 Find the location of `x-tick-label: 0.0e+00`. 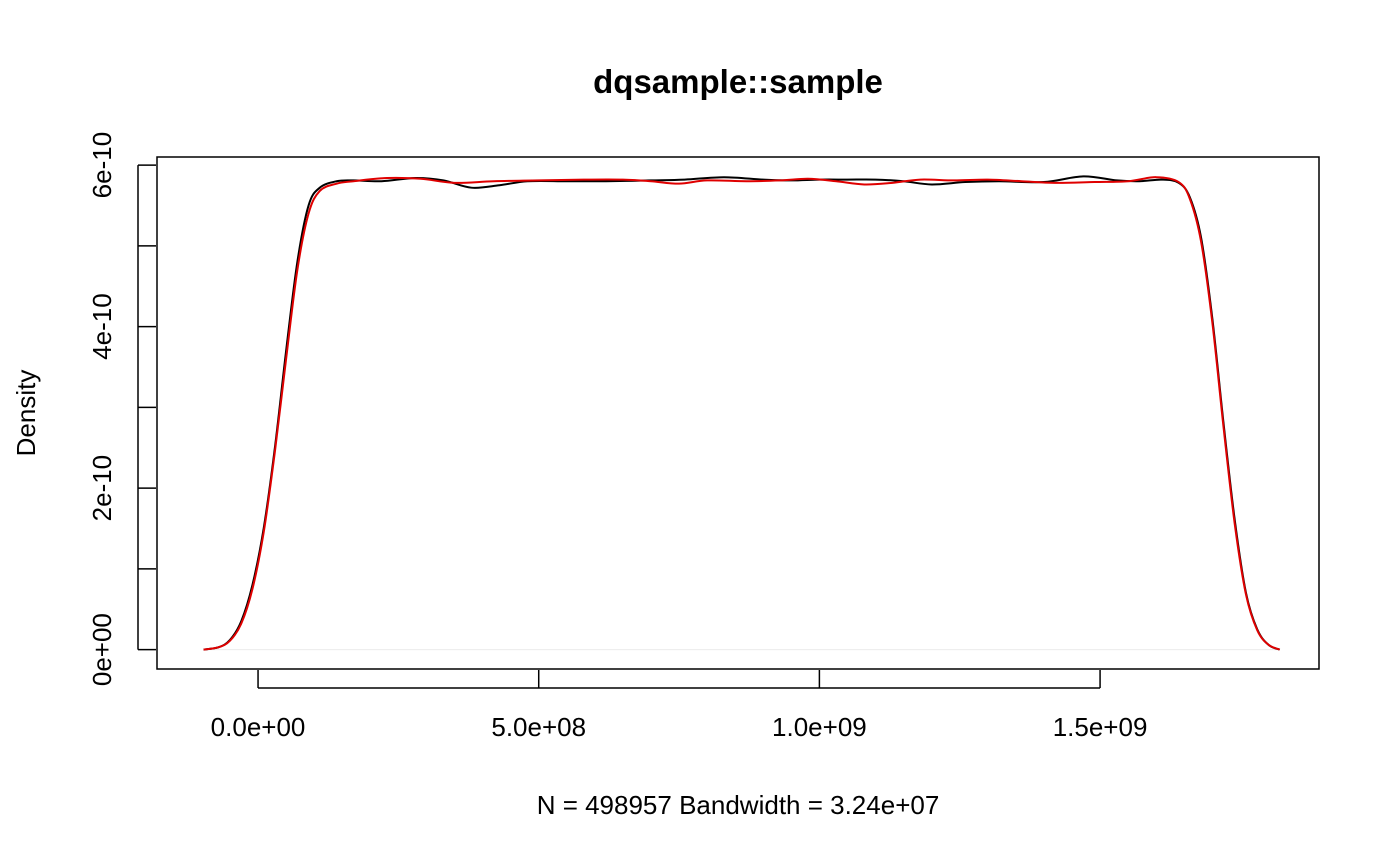

x-tick-label: 0.0e+00 is located at coordinates (258, 727).